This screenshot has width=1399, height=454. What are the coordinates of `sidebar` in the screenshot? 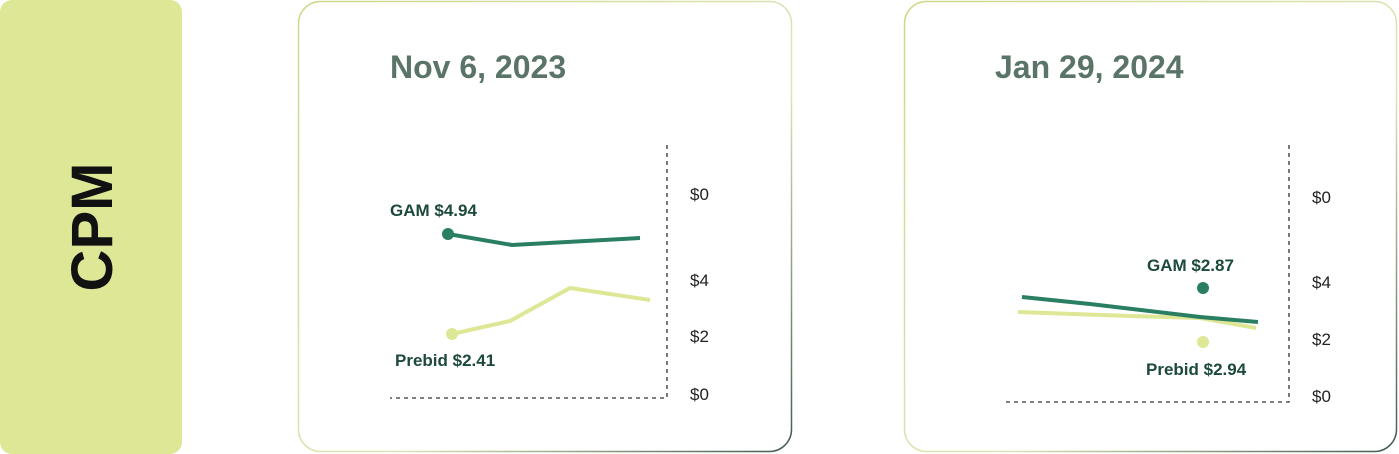 It's located at (91, 227).